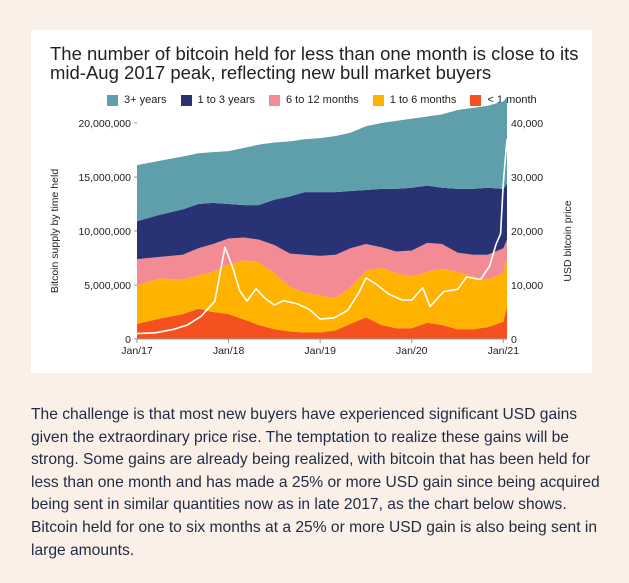  I want to click on y2-axis-title: USD bitcoin price, so click(568, 240).